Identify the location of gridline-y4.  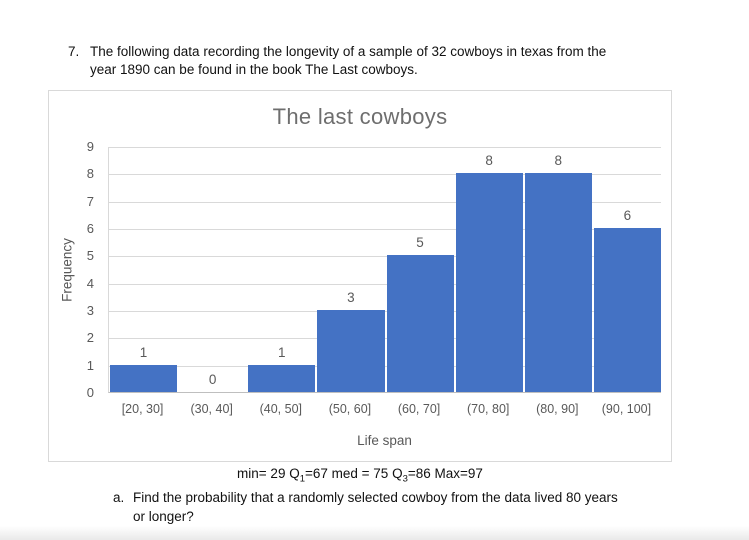
(385, 284).